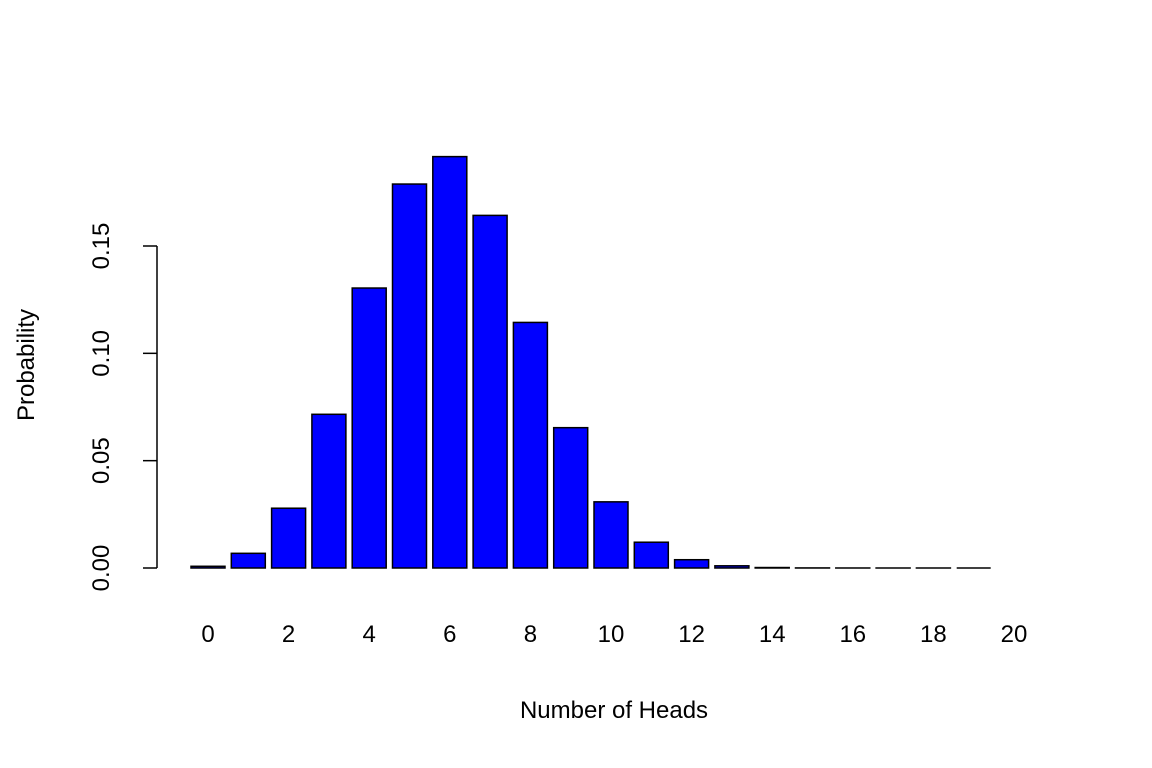  I want to click on y-axis: 0.00 0.05 0.10 0.15, so click(123, 407).